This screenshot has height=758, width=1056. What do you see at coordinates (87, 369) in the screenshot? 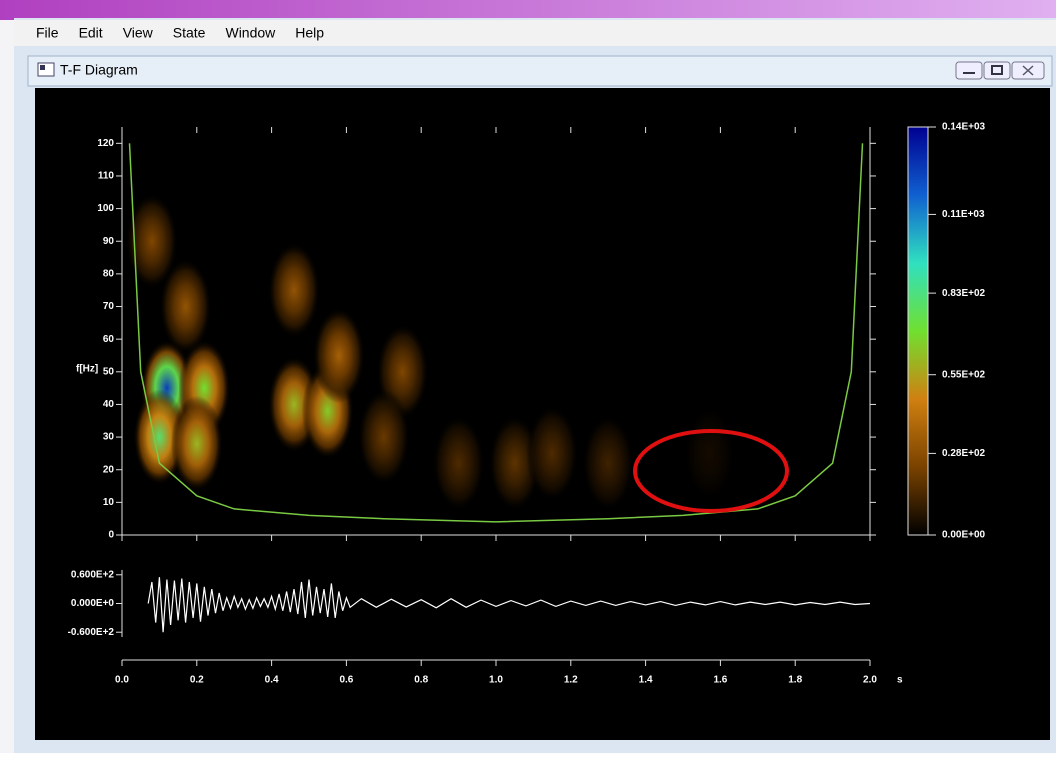
I see `y-axis-label: f[Hz]` at bounding box center [87, 369].